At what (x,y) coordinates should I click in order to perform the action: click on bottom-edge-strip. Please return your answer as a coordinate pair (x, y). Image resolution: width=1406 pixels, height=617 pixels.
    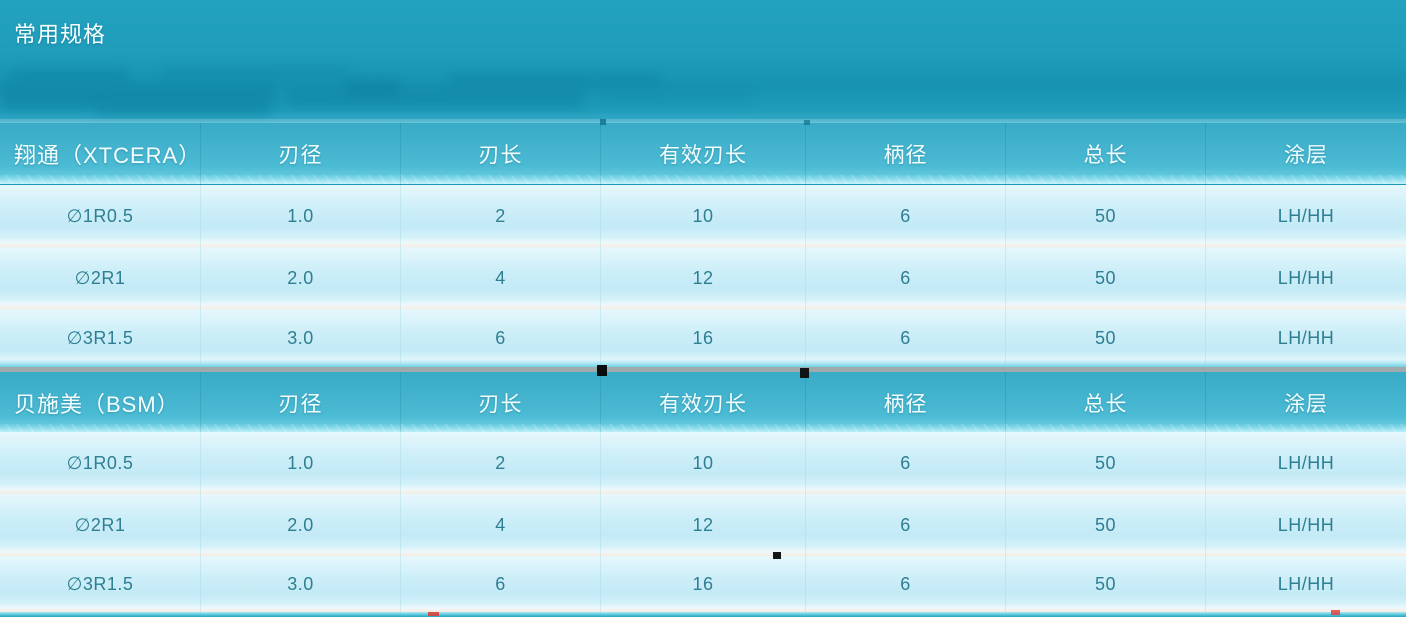
    Looking at the image, I should click on (703, 614).